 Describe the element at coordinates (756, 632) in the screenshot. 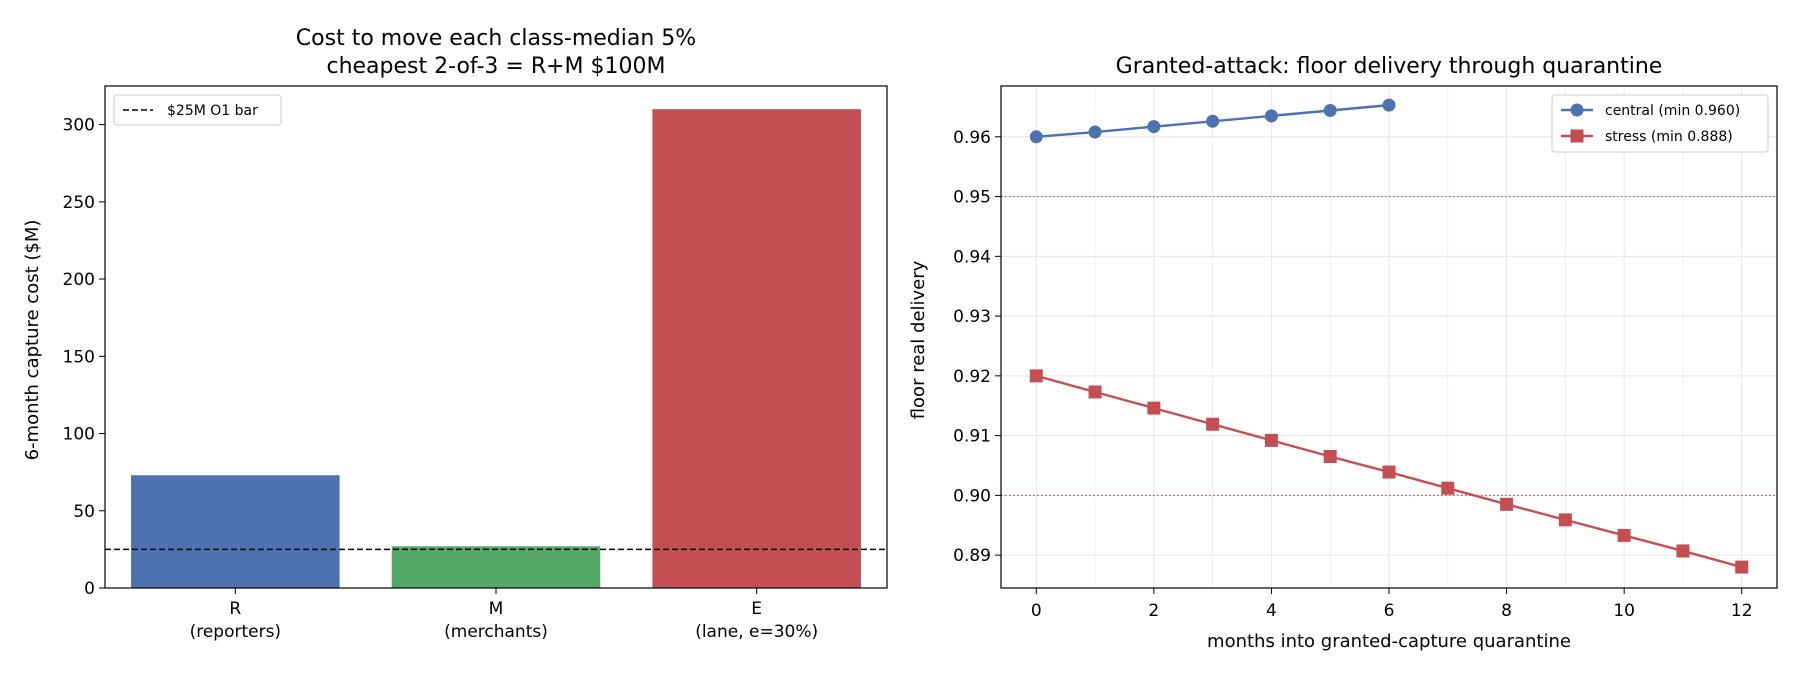

I see `x-tick-sublabel: (lane, e=30%)` at that location.